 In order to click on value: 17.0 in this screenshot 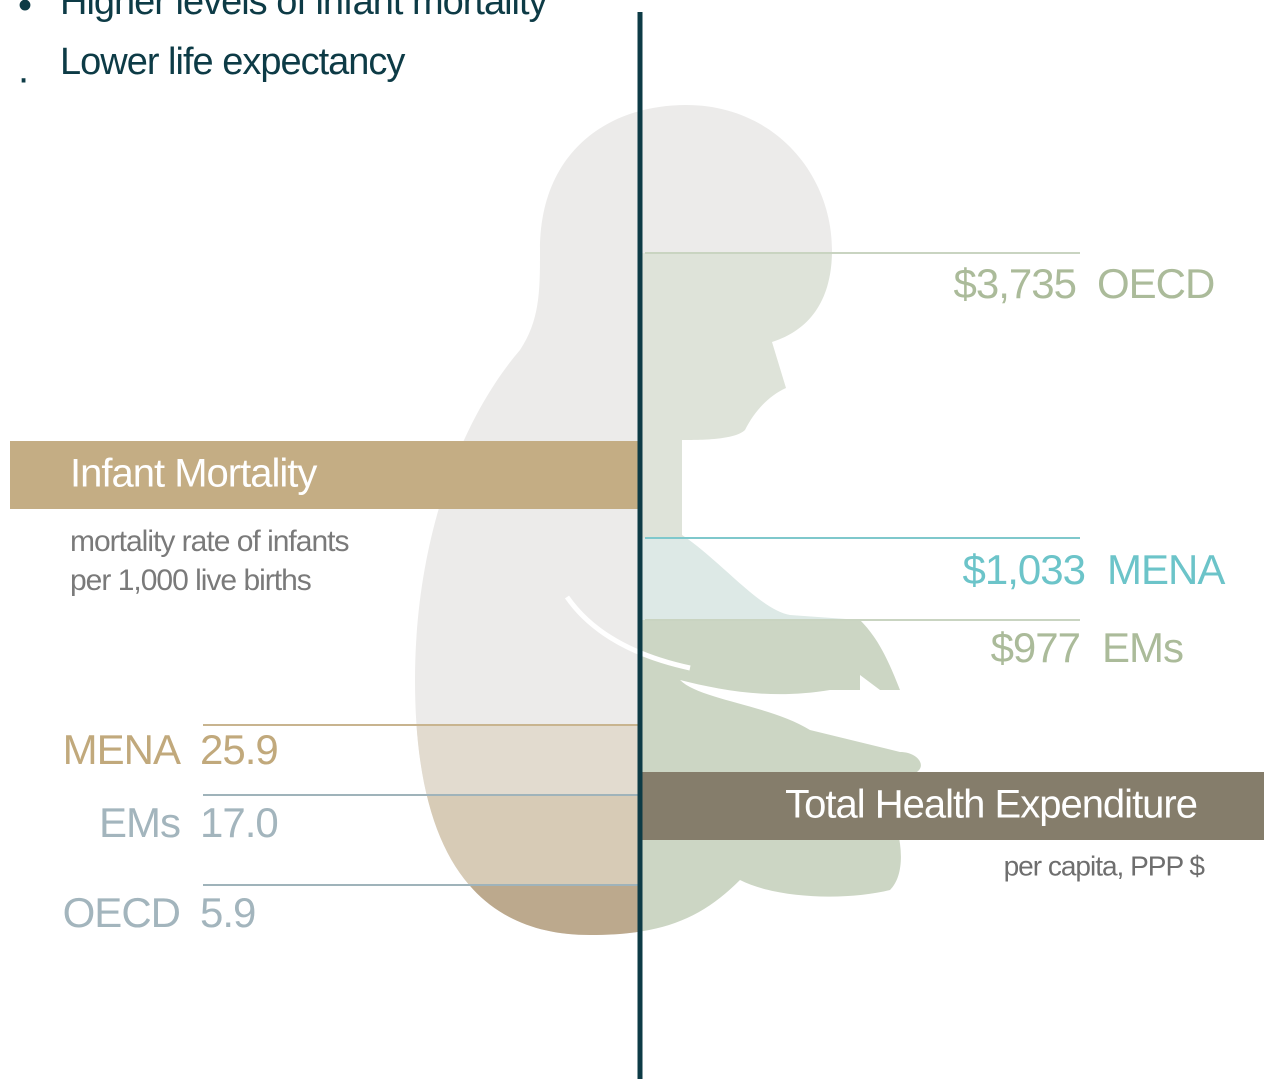, I will do `click(239, 822)`.